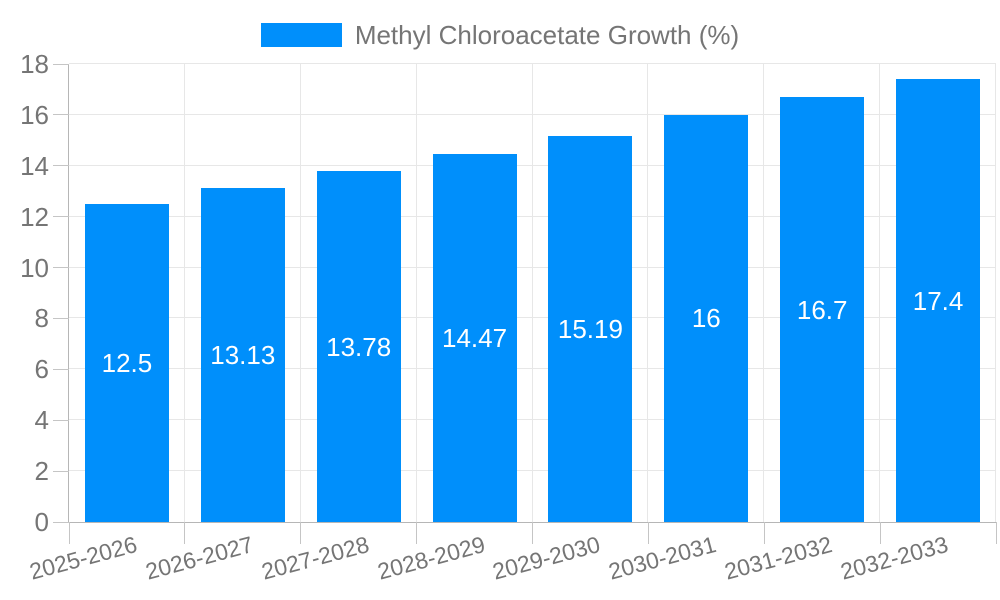 This screenshot has width=1000, height=600. What do you see at coordinates (41, 471) in the screenshot?
I see `y-axis-label: 2` at bounding box center [41, 471].